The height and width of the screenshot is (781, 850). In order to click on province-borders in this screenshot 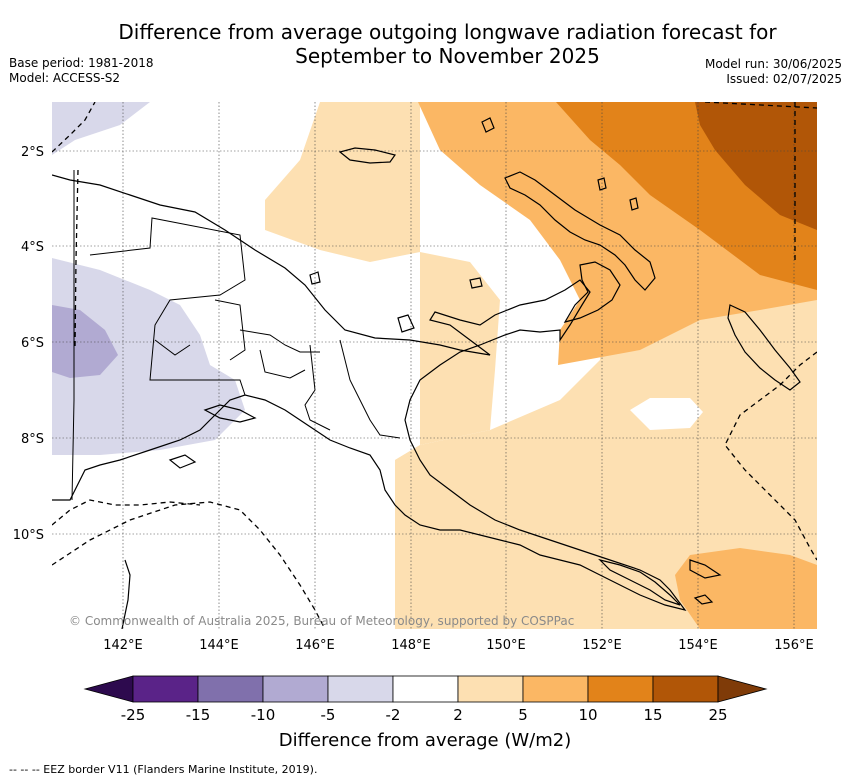, I will do `click(245, 328)`.